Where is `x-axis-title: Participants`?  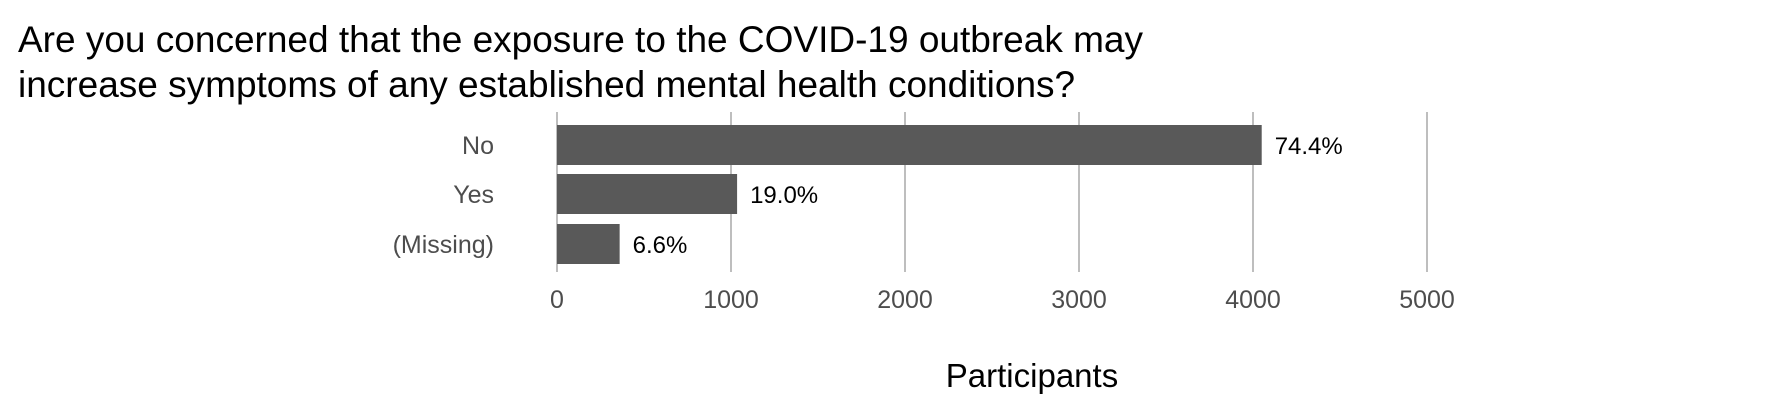 x-axis-title: Participants is located at coordinates (1032, 375).